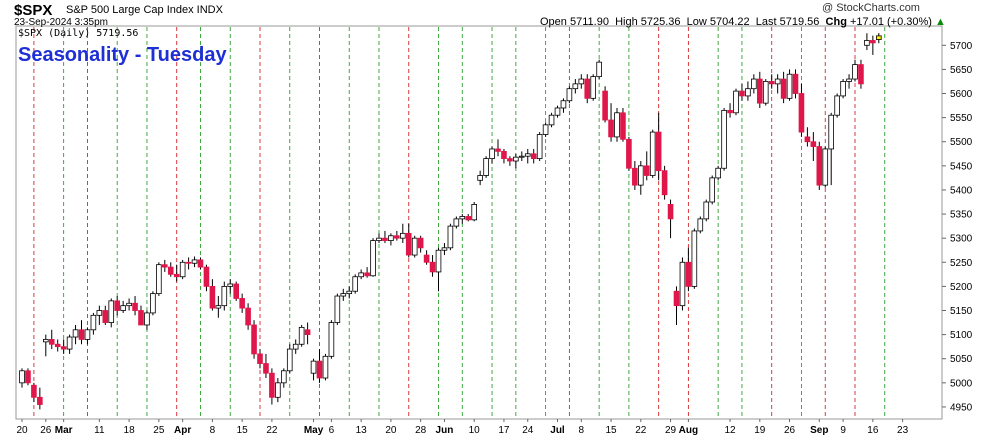 The image size is (990, 438). Describe the element at coordinates (873, 430) in the screenshot. I see `x-tick-label: 16` at that location.